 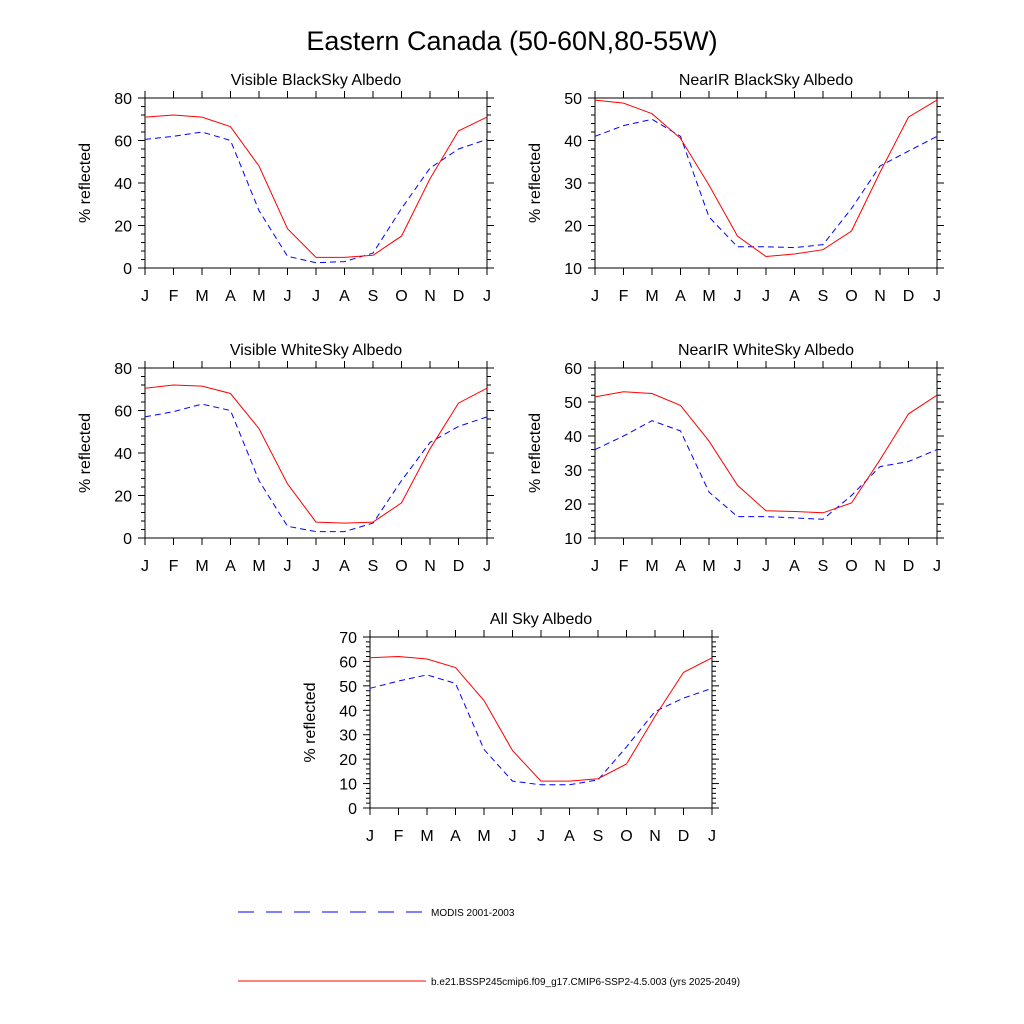 What do you see at coordinates (473, 913) in the screenshot?
I see `legend-obs-label: MODIS 2001-2003` at bounding box center [473, 913].